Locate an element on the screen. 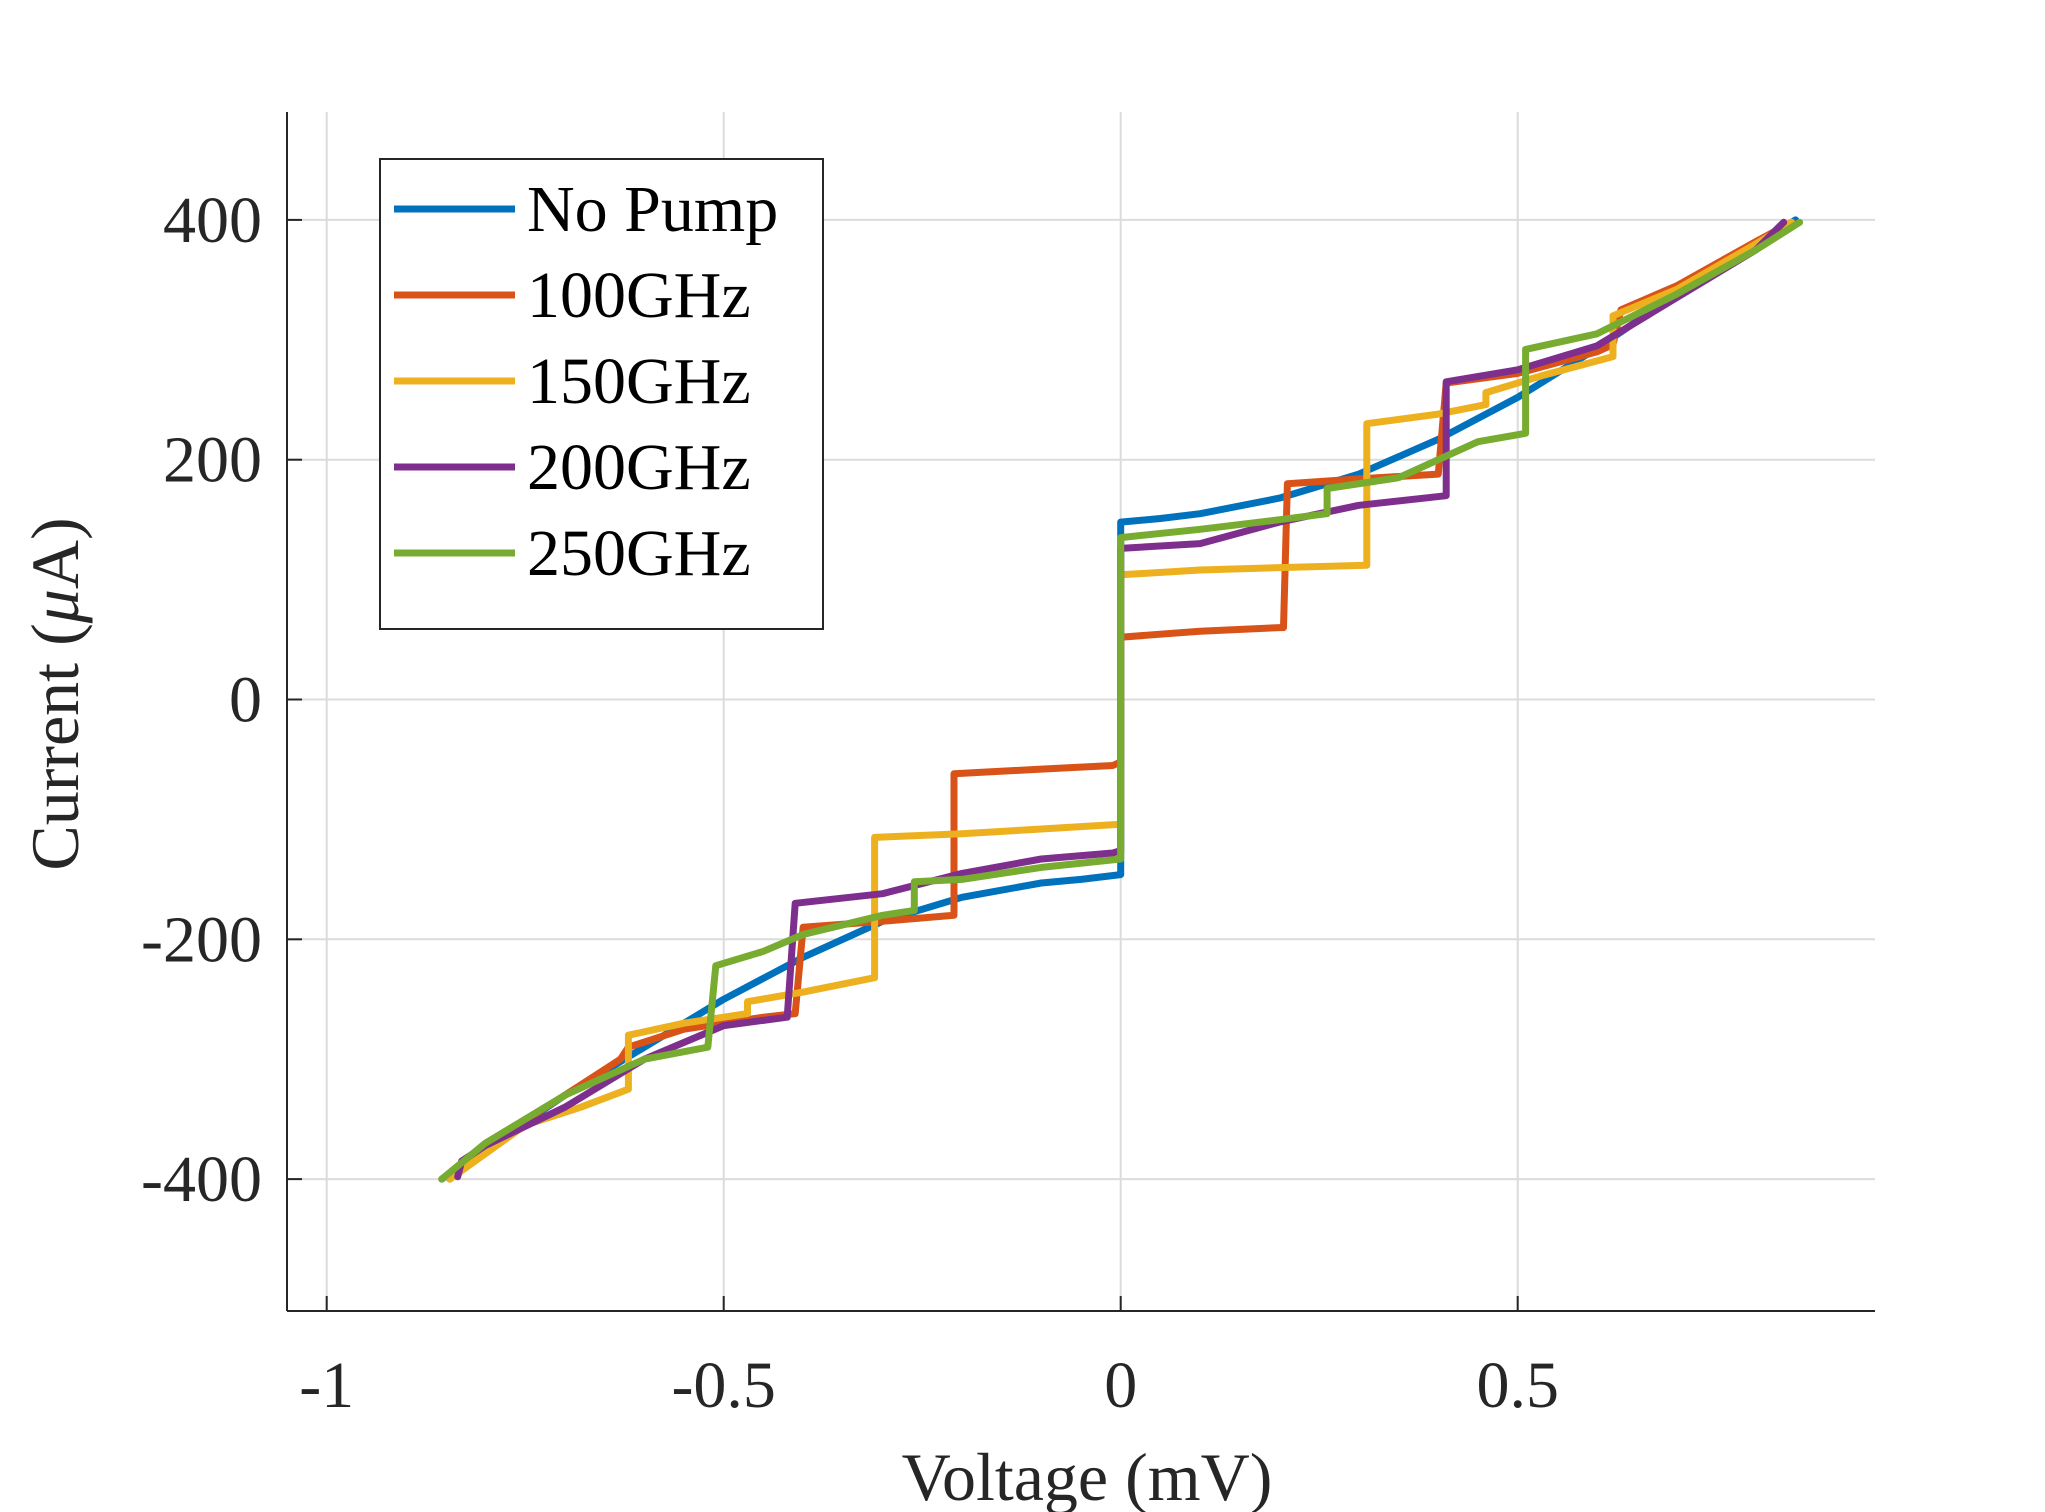 This screenshot has height=1512, width=2045. x-tick-label: 0.5 is located at coordinates (1517, 1385).